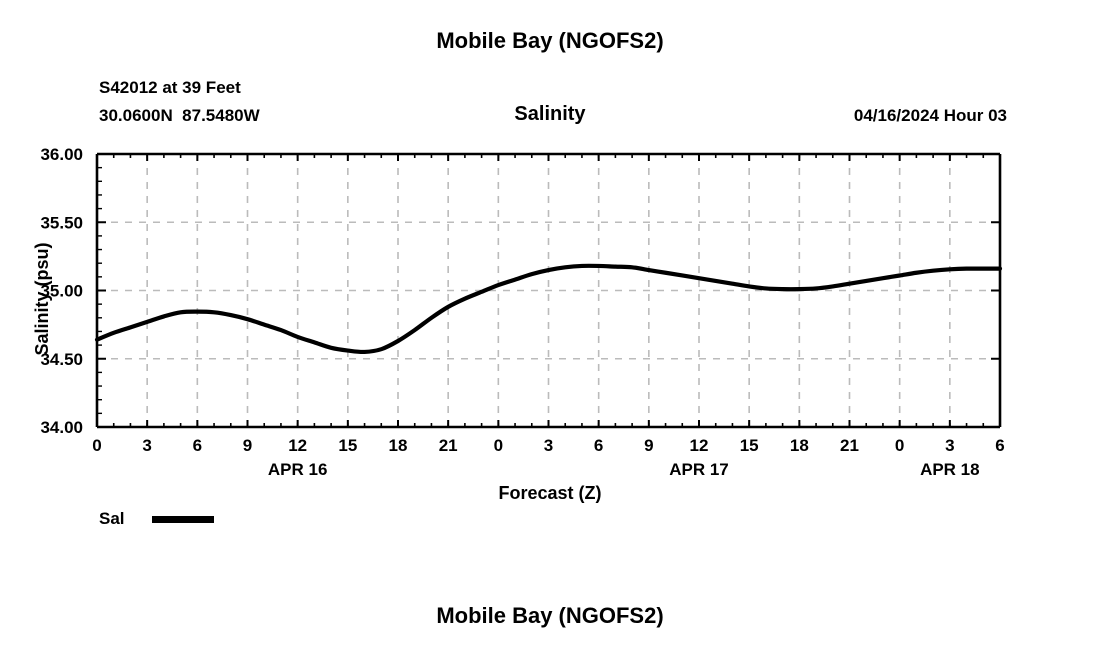 Image resolution: width=1100 pixels, height=650 pixels. I want to click on y-tick-label: 34.50, so click(61, 359).